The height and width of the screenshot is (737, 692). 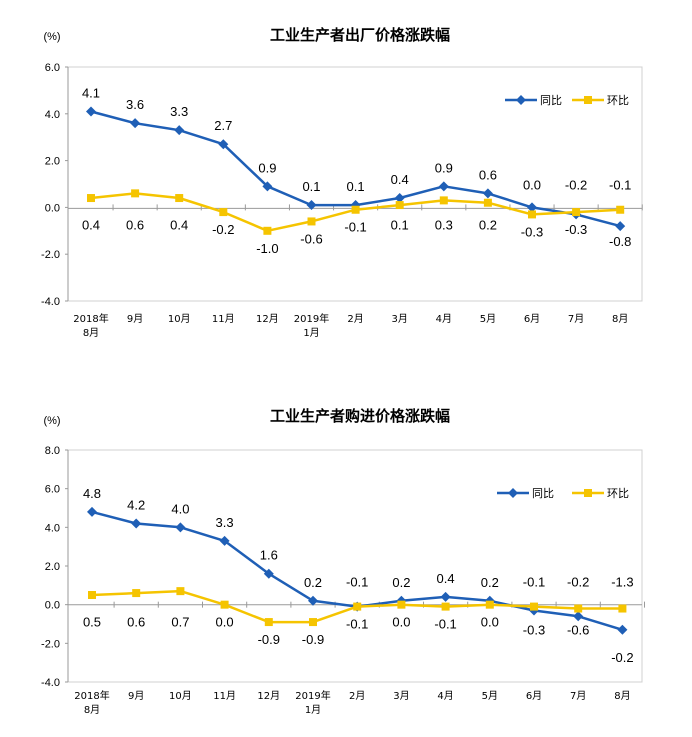 I want to click on data-label-mom: 0.4, so click(x=91, y=224).